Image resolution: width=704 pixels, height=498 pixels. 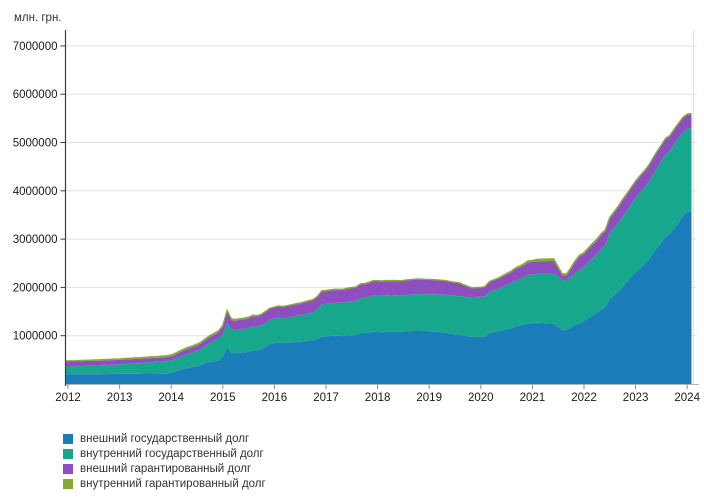 What do you see at coordinates (171, 398) in the screenshot?
I see `x-tick-label: 2014` at bounding box center [171, 398].